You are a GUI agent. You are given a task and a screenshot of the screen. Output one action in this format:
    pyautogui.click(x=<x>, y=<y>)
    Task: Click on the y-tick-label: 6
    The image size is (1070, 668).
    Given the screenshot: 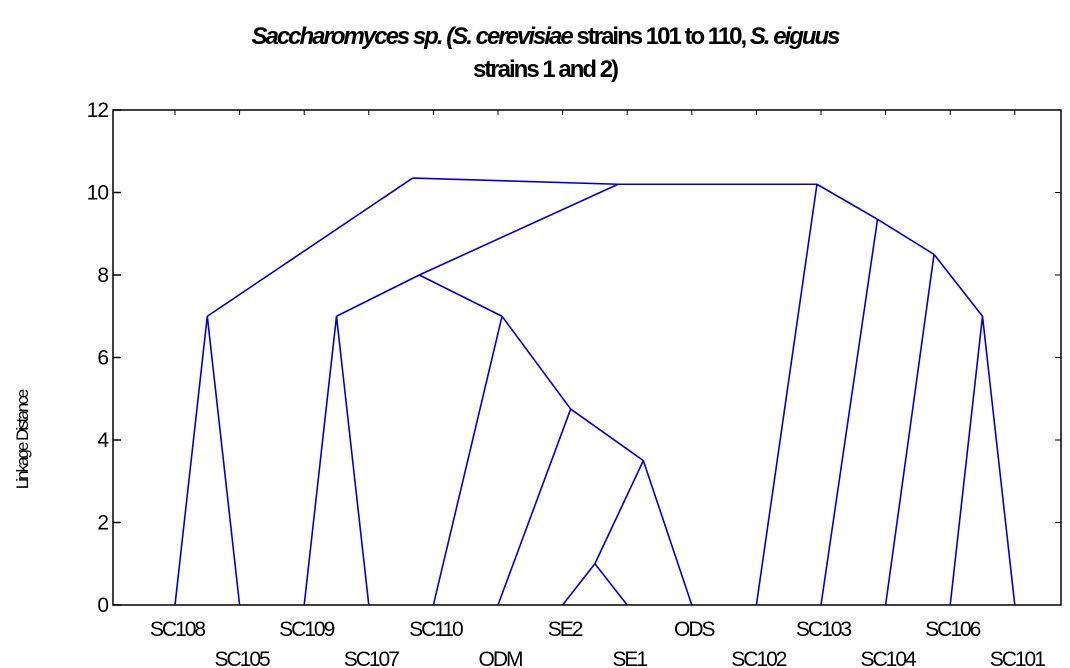 What is the action you would take?
    pyautogui.click(x=102, y=358)
    